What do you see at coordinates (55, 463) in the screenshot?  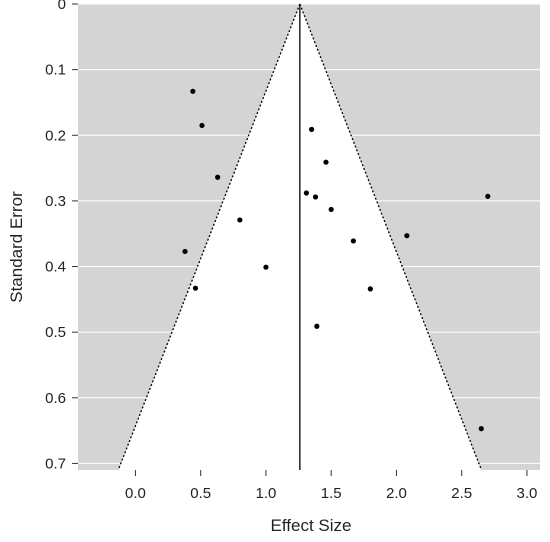 I see `y-tick-label-7: 0.7` at bounding box center [55, 463].